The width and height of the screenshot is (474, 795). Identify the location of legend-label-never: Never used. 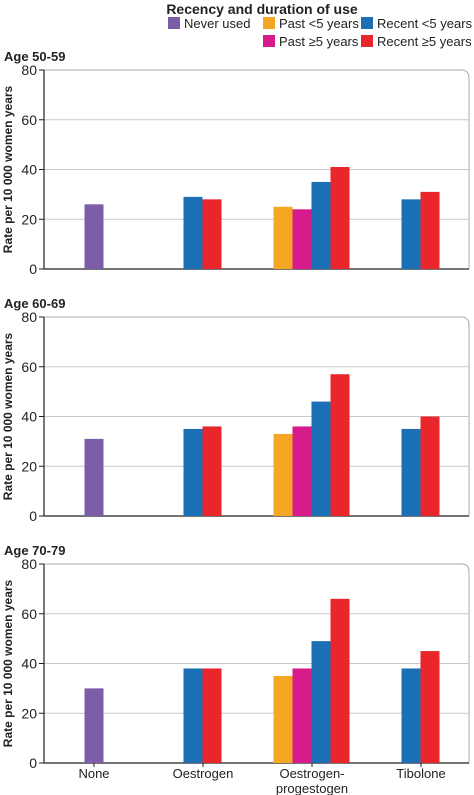
(217, 23).